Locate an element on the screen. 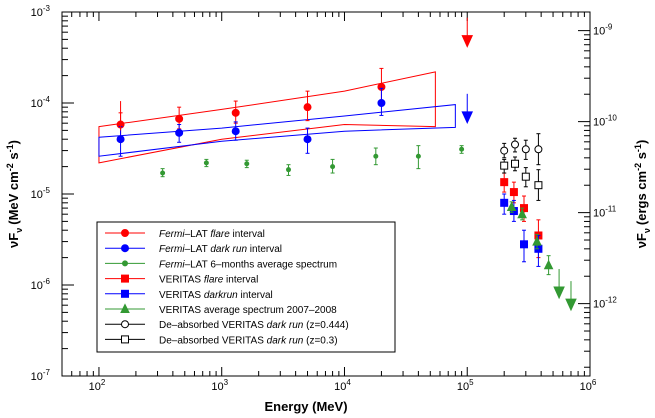  y-tick-label: 10⁻⁷ is located at coordinates (41, 375).